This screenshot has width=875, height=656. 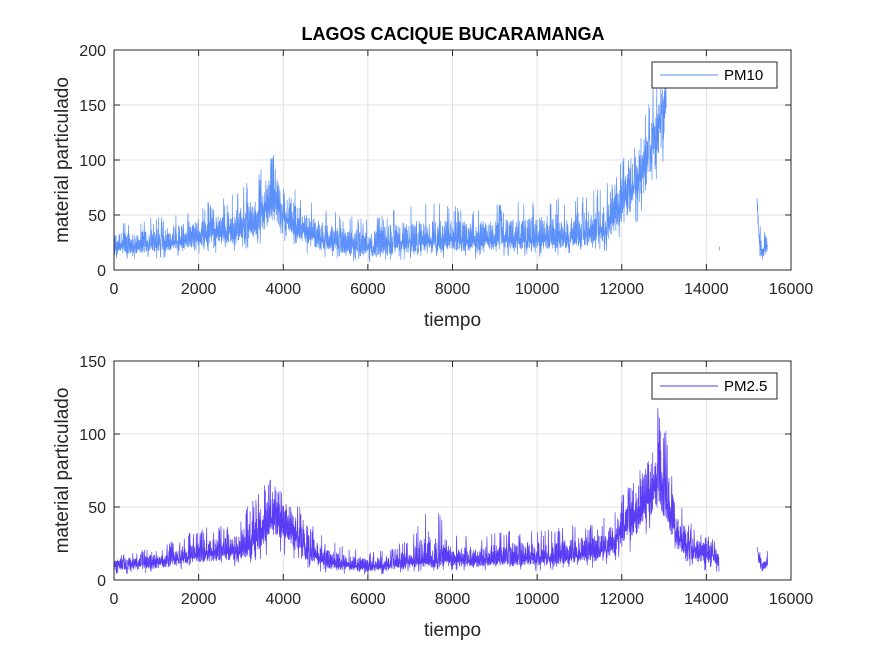 I want to click on legend-entry: PM2.5, so click(x=745, y=386).